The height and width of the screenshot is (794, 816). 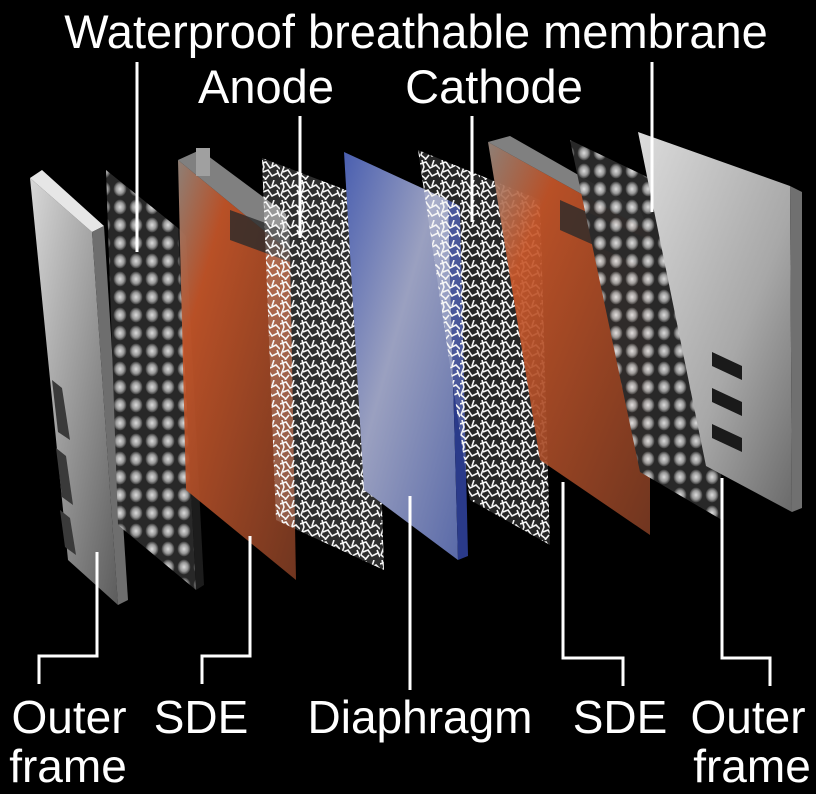 What do you see at coordinates (68, 766) in the screenshot?
I see `label-outer-frame-left-line2: frame` at bounding box center [68, 766].